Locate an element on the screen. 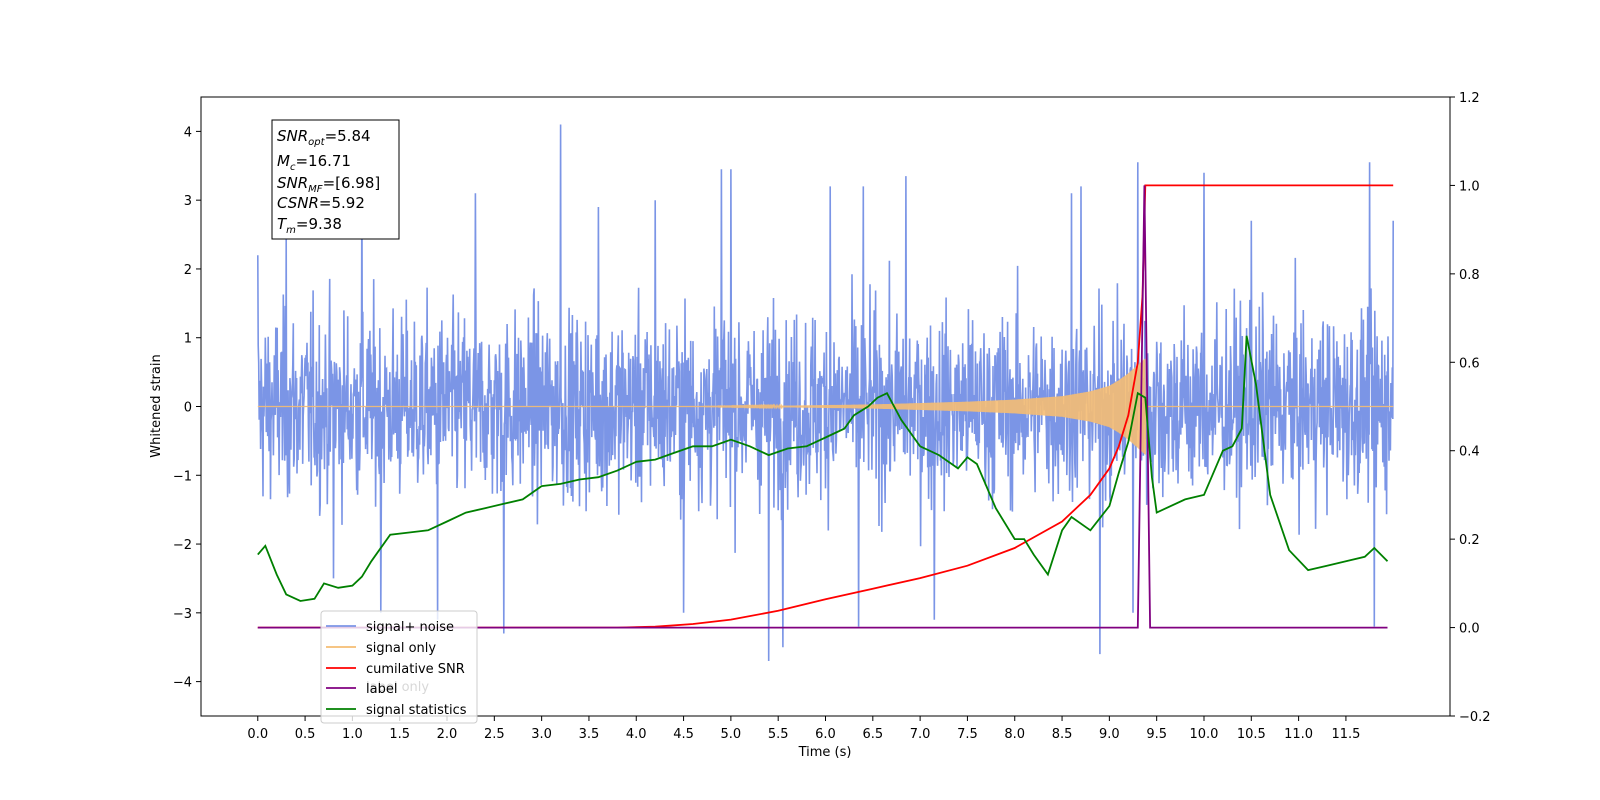 This screenshot has height=800, width=1600. left-y-axis: 4 3 2 1 0 −1 −2 −3 −4 is located at coordinates (187, 408).